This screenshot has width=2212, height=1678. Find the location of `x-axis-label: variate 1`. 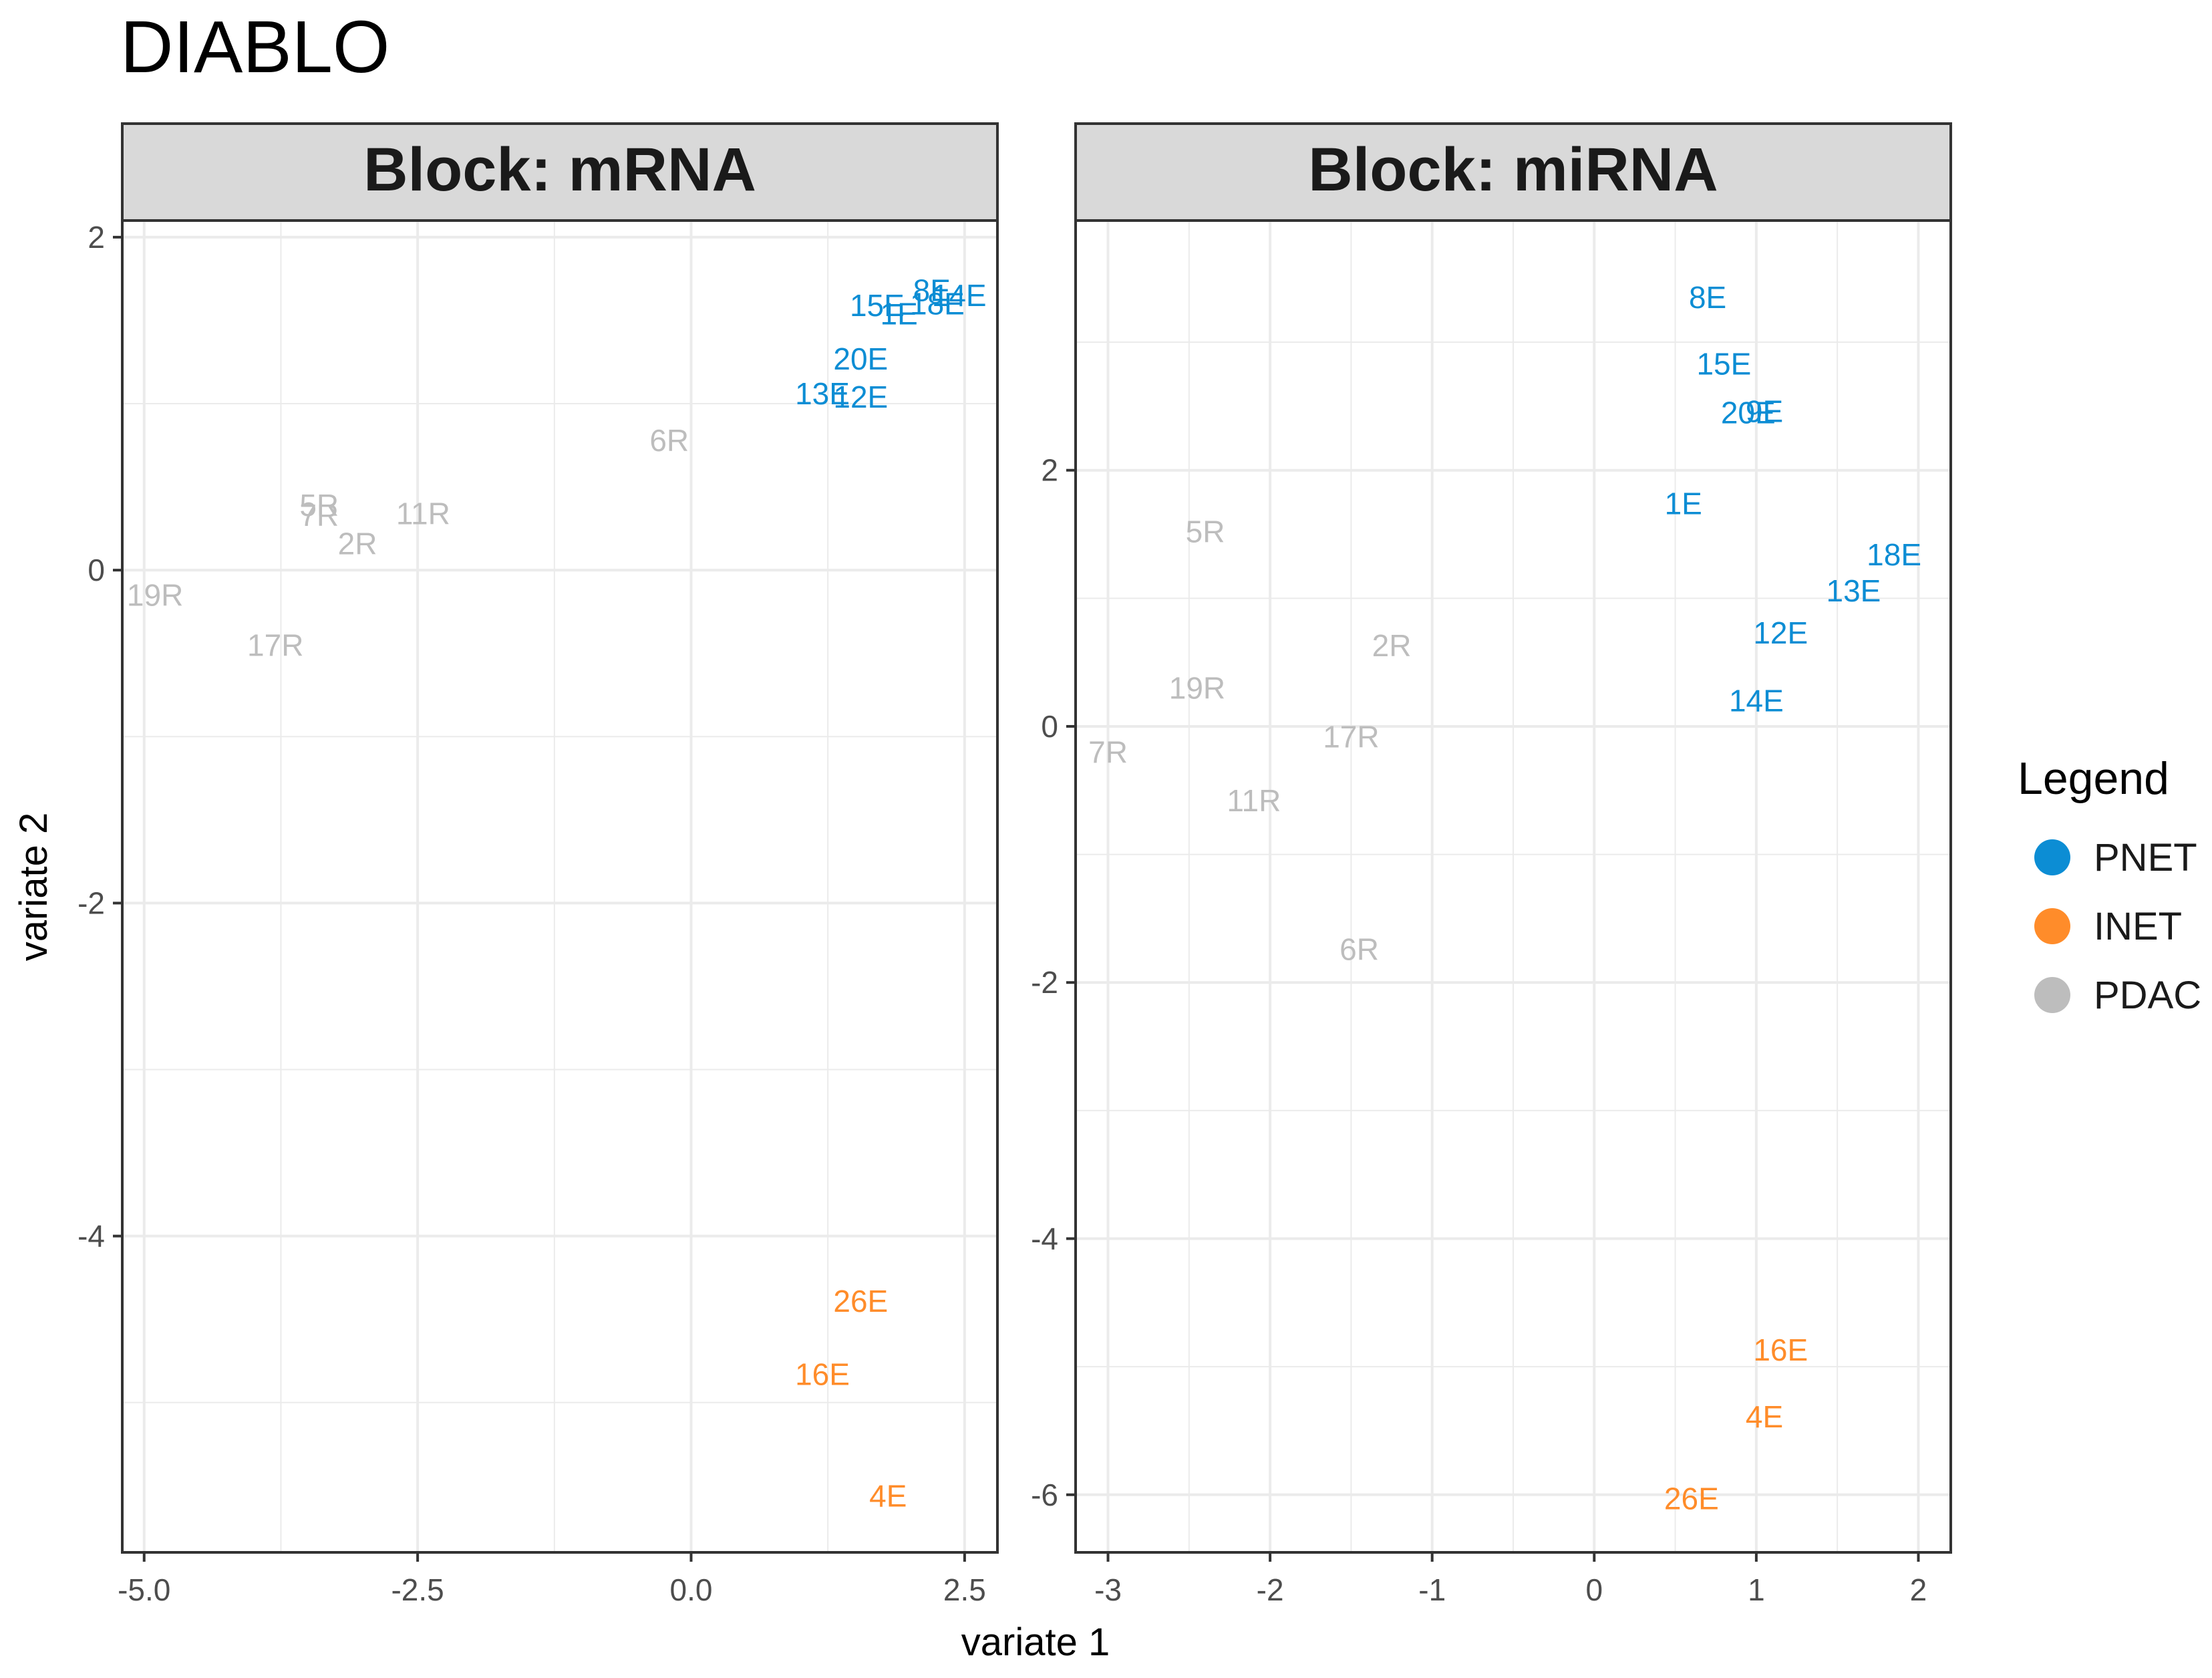

x-axis-label: variate 1 is located at coordinates (1035, 1642).